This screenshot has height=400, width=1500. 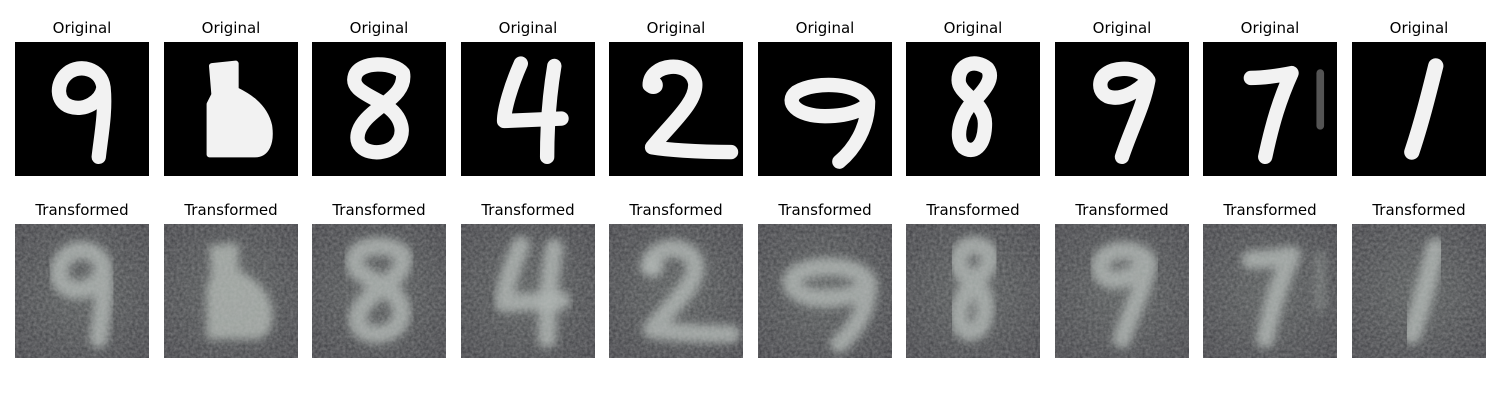 What do you see at coordinates (973, 210) in the screenshot?
I see `transformed-title-7: Transformed` at bounding box center [973, 210].